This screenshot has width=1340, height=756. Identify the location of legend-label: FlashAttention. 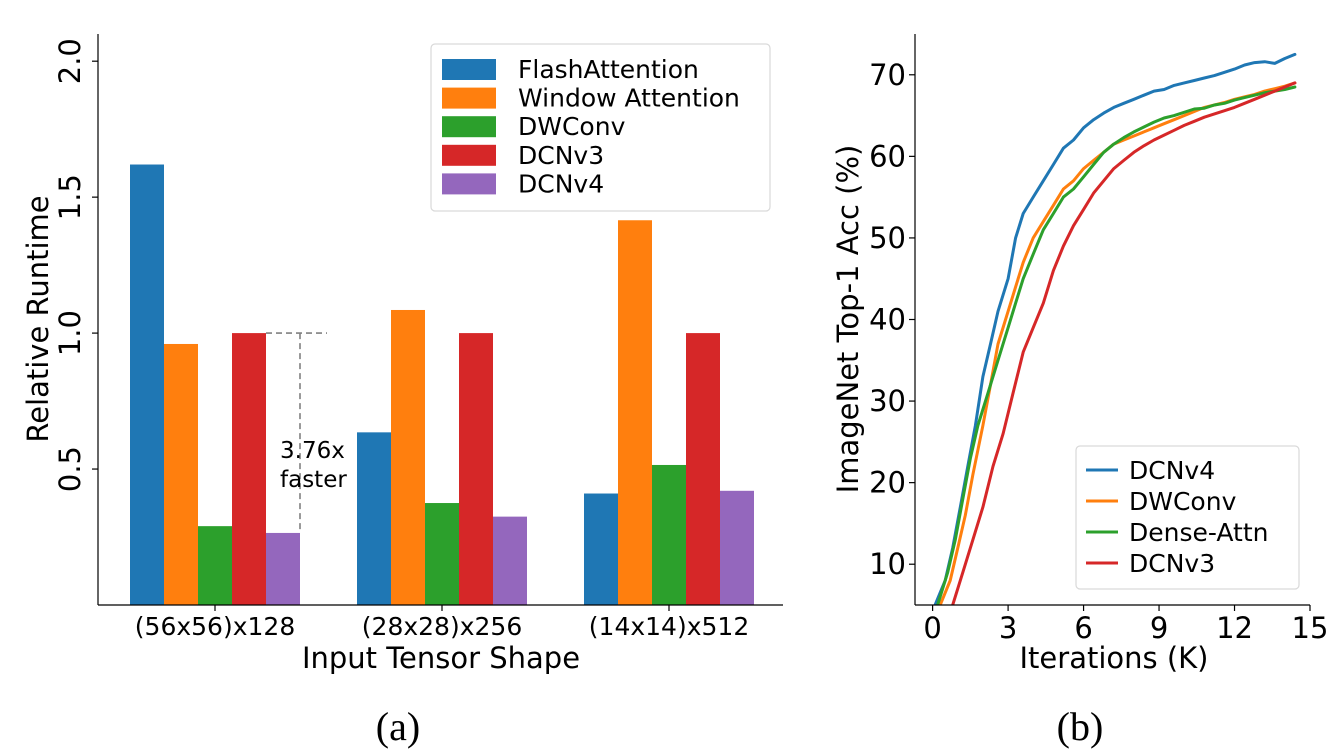
(608, 69).